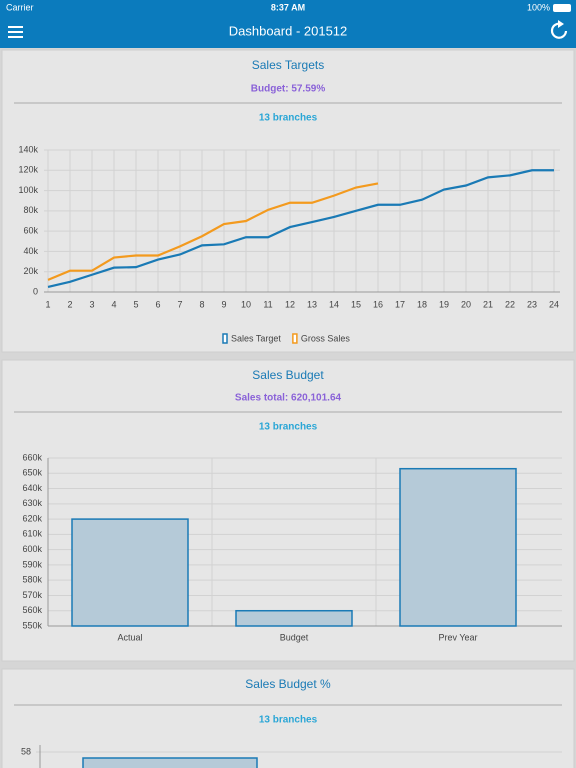  What do you see at coordinates (32, 518) in the screenshot?
I see `y-tick-label: 620k` at bounding box center [32, 518].